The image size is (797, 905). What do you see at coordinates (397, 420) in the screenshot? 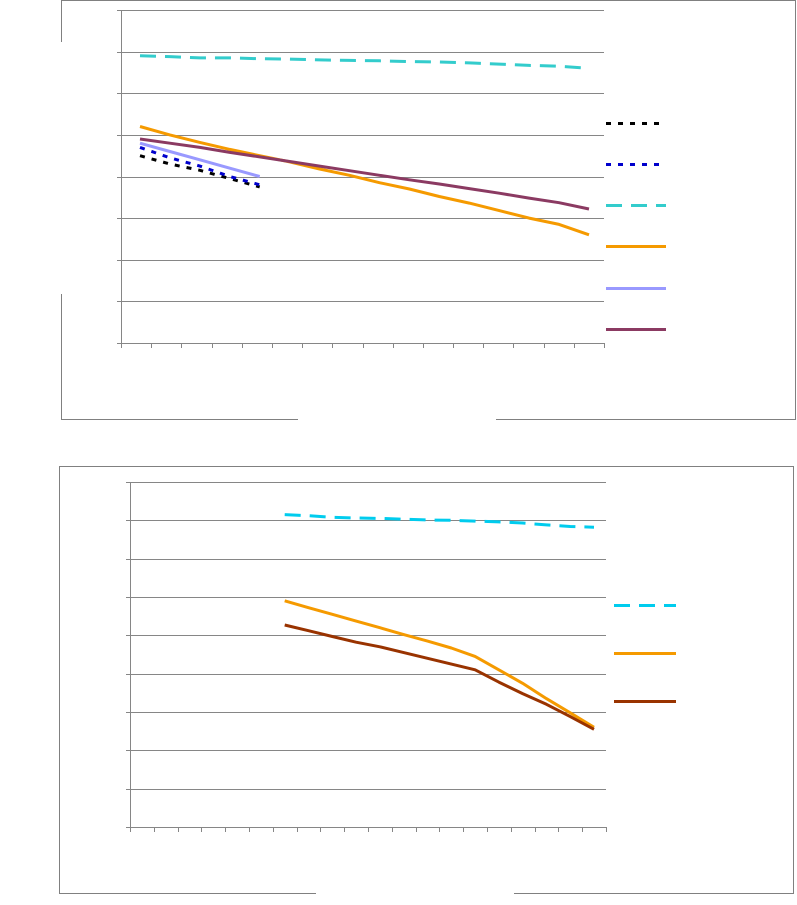
I see `chart-1-frame-gap-bottom` at bounding box center [397, 420].